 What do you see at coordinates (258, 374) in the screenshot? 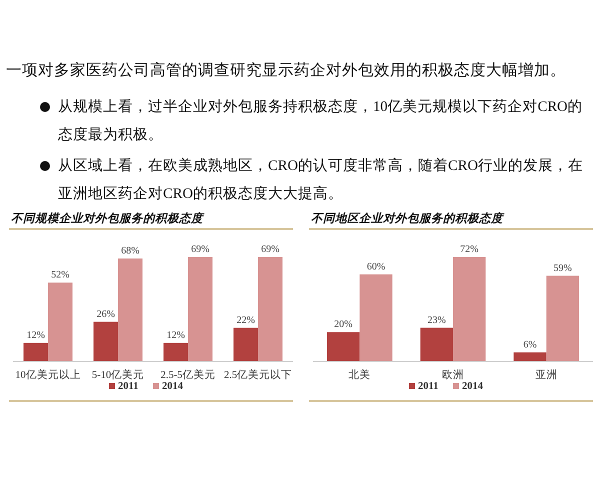
I see `x-tick-label: 2.5亿美元以下` at bounding box center [258, 374].